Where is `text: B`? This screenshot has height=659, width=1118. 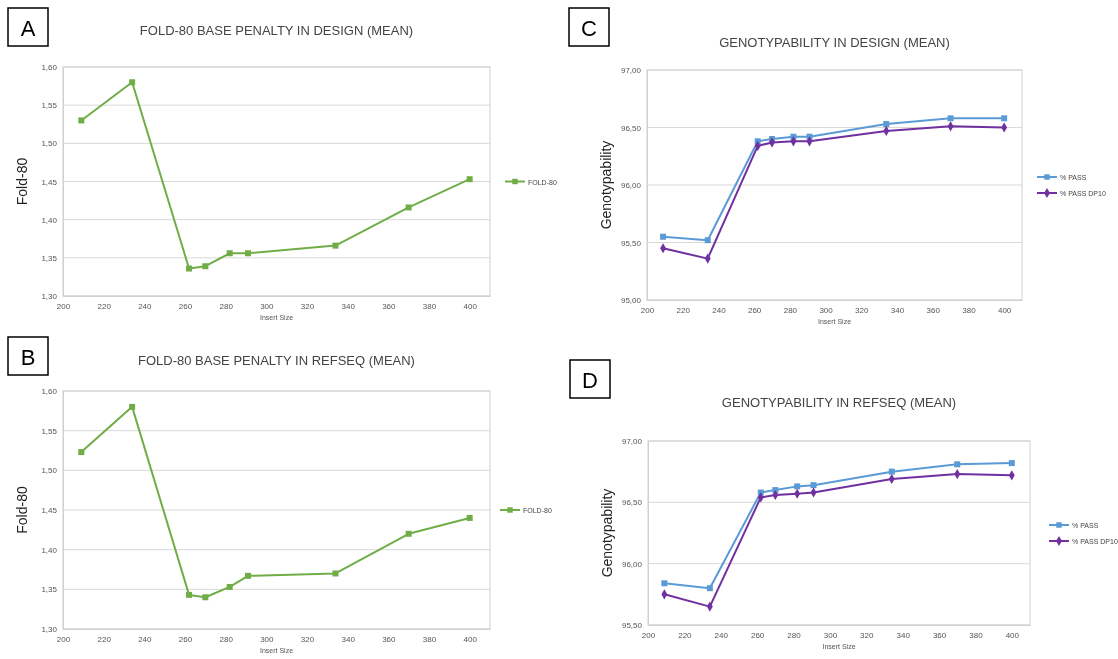 text: B is located at coordinates (28, 357).